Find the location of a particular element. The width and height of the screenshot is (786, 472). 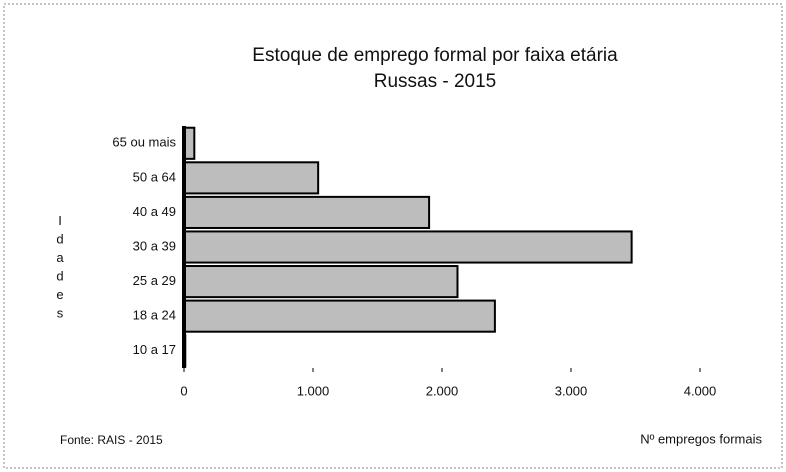

x-tick-label: 2.000 is located at coordinates (442, 390).